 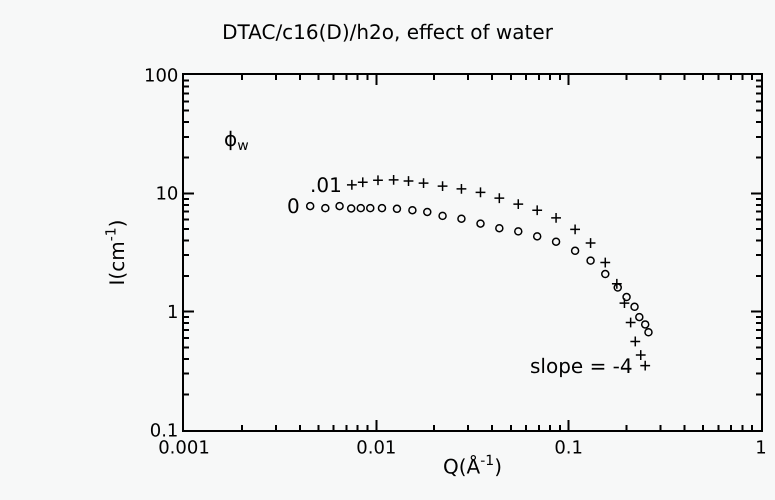 I want to click on x-tick-label: 0.01, so click(x=376, y=448).